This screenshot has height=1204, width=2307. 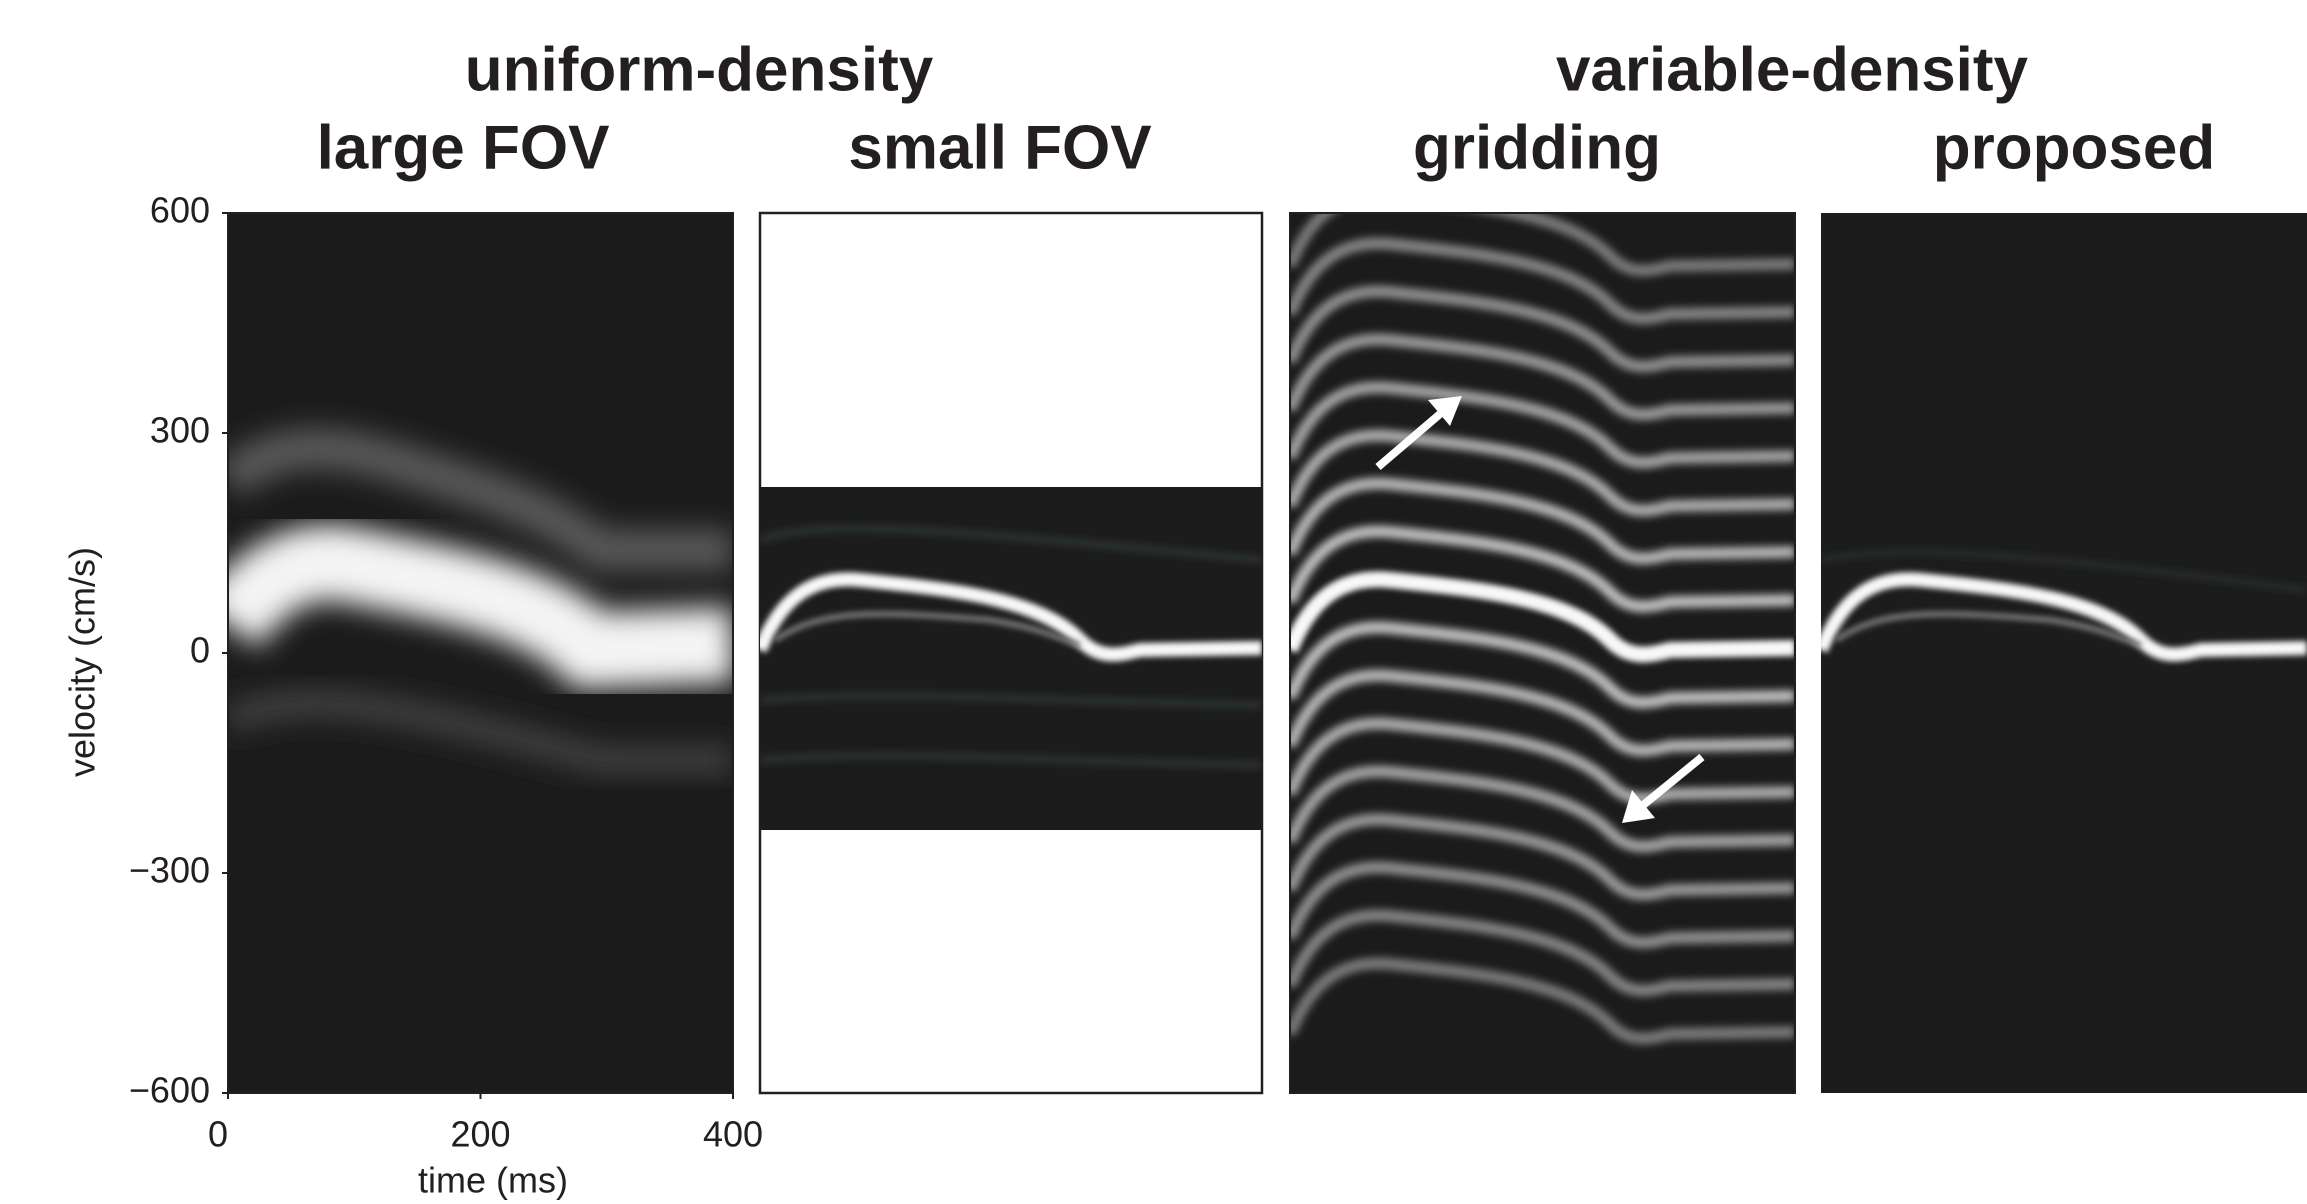 What do you see at coordinates (82, 662) in the screenshot?
I see `y-axis-label: velocity (cm/s)` at bounding box center [82, 662].